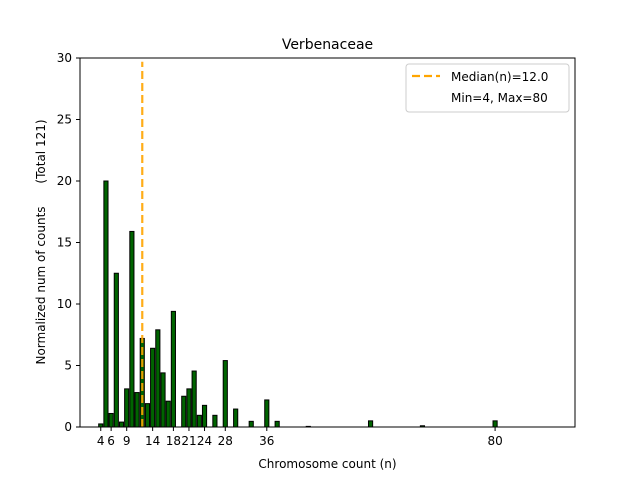 The image size is (640, 484). What do you see at coordinates (127, 441) in the screenshot?
I see `x-tick-label: 9` at bounding box center [127, 441].